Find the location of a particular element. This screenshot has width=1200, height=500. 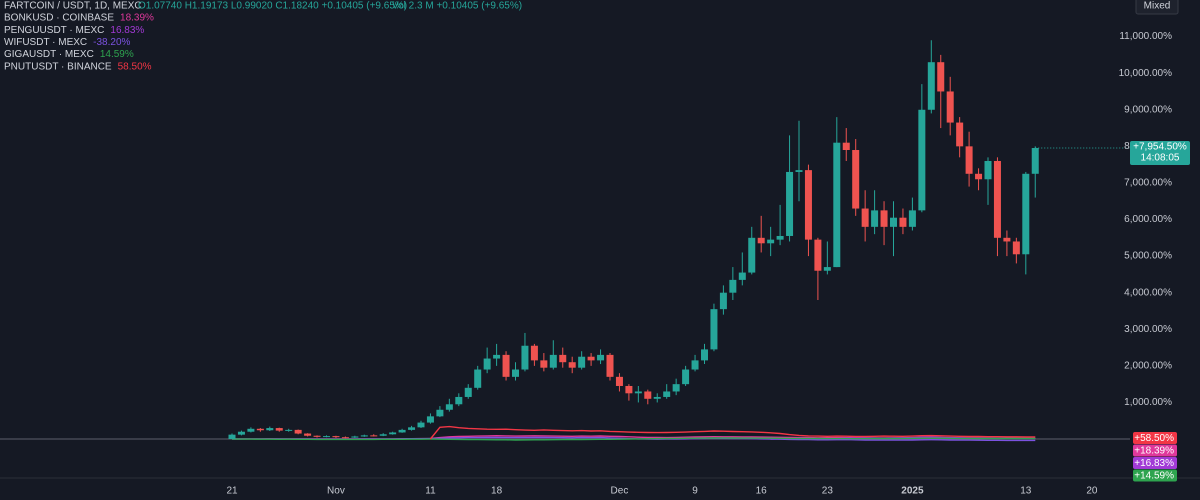

y-tick-label: 4,000.00% is located at coordinates (1148, 292).